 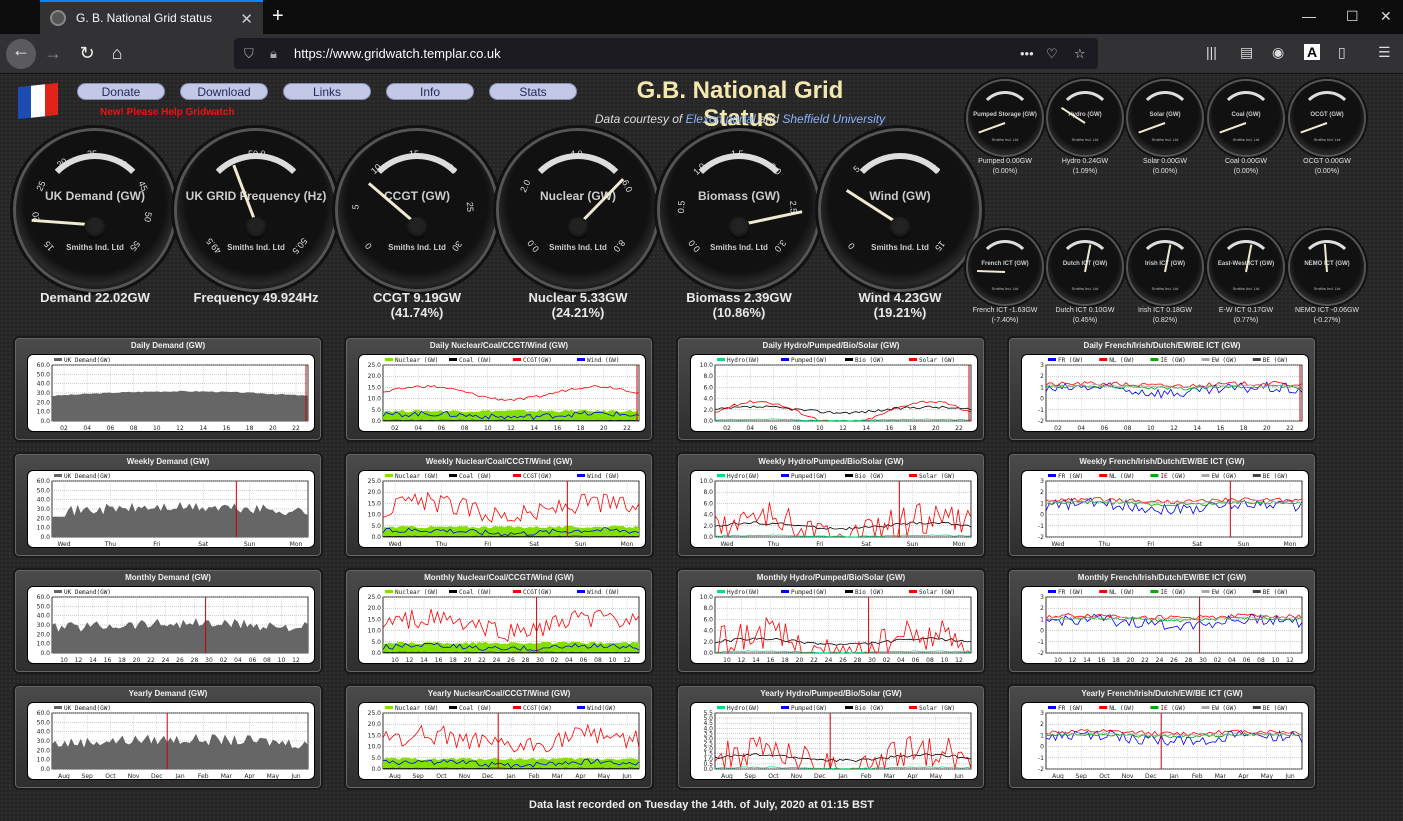 I want to click on nav-button-download: Download, so click(x=224, y=91).